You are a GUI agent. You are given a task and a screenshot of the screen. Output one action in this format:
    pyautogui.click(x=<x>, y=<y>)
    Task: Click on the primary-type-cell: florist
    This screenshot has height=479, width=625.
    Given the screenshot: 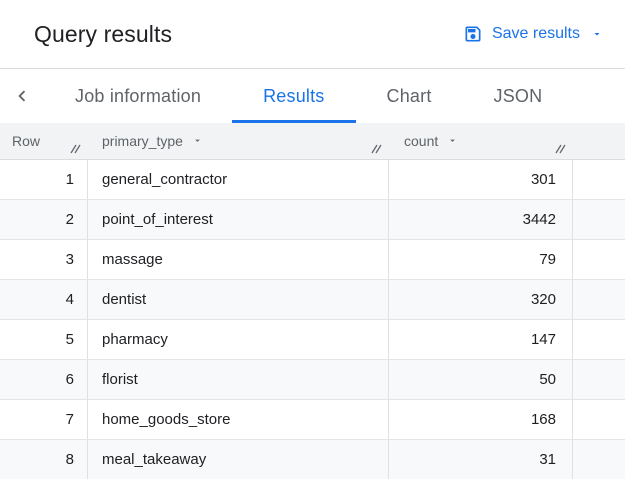 What is the action you would take?
    pyautogui.click(x=238, y=379)
    